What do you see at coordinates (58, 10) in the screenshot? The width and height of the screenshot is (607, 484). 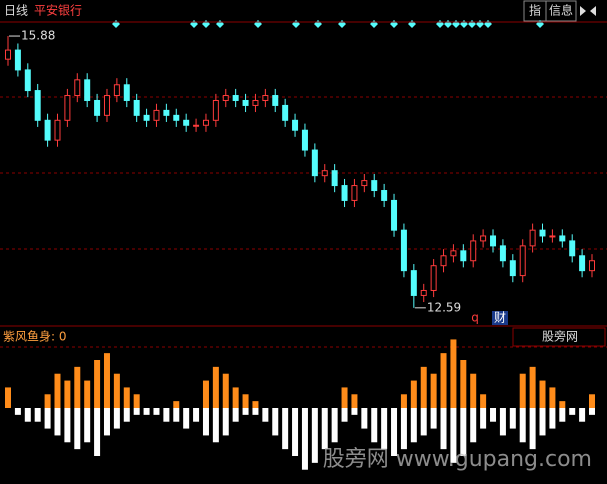 I see `stock-name: 平安银行` at bounding box center [58, 10].